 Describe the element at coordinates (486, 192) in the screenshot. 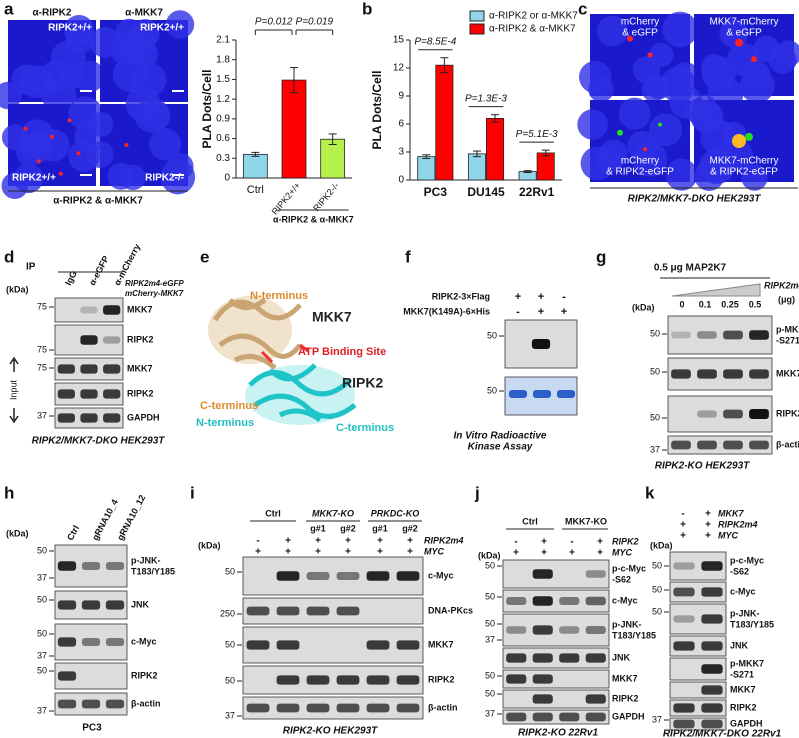

I see `x-tick-label: DU145` at that location.